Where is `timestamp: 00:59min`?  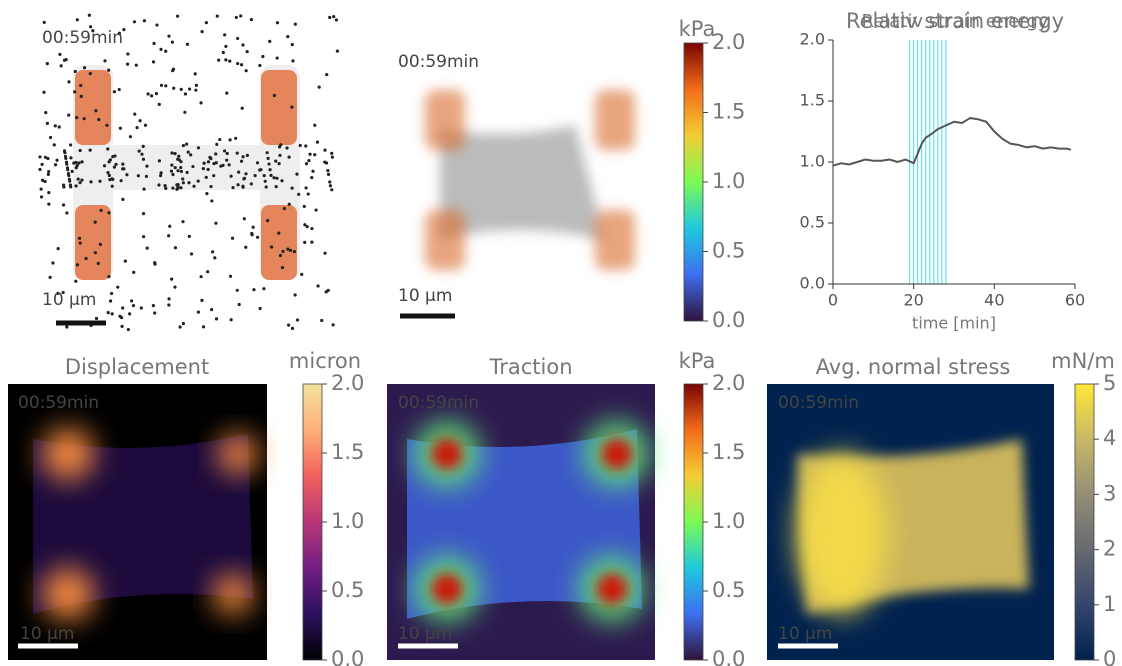
timestamp: 00:59min is located at coordinates (82, 38).